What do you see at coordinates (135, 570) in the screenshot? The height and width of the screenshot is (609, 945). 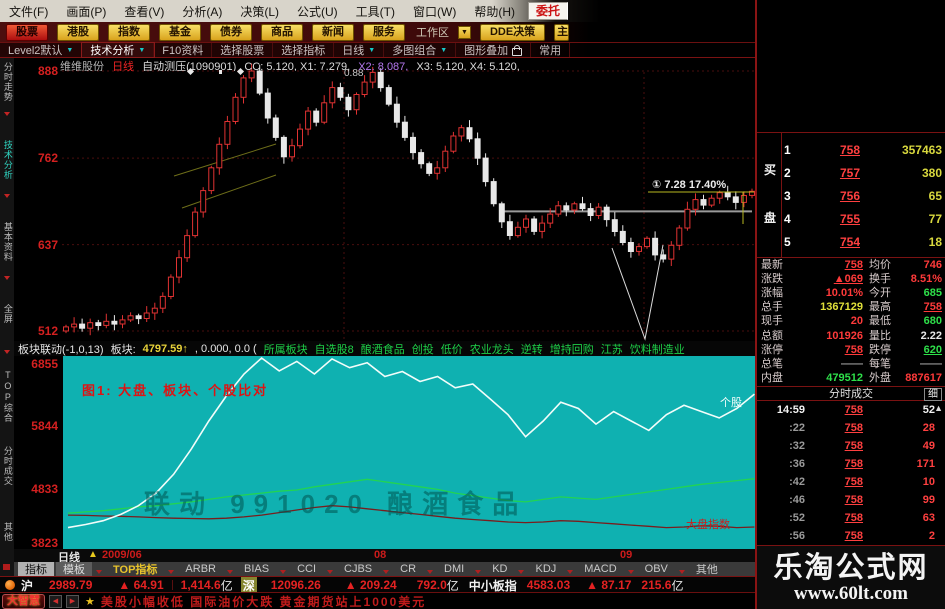 I see `tab-top-indicator: TOP指标` at bounding box center [135, 570].